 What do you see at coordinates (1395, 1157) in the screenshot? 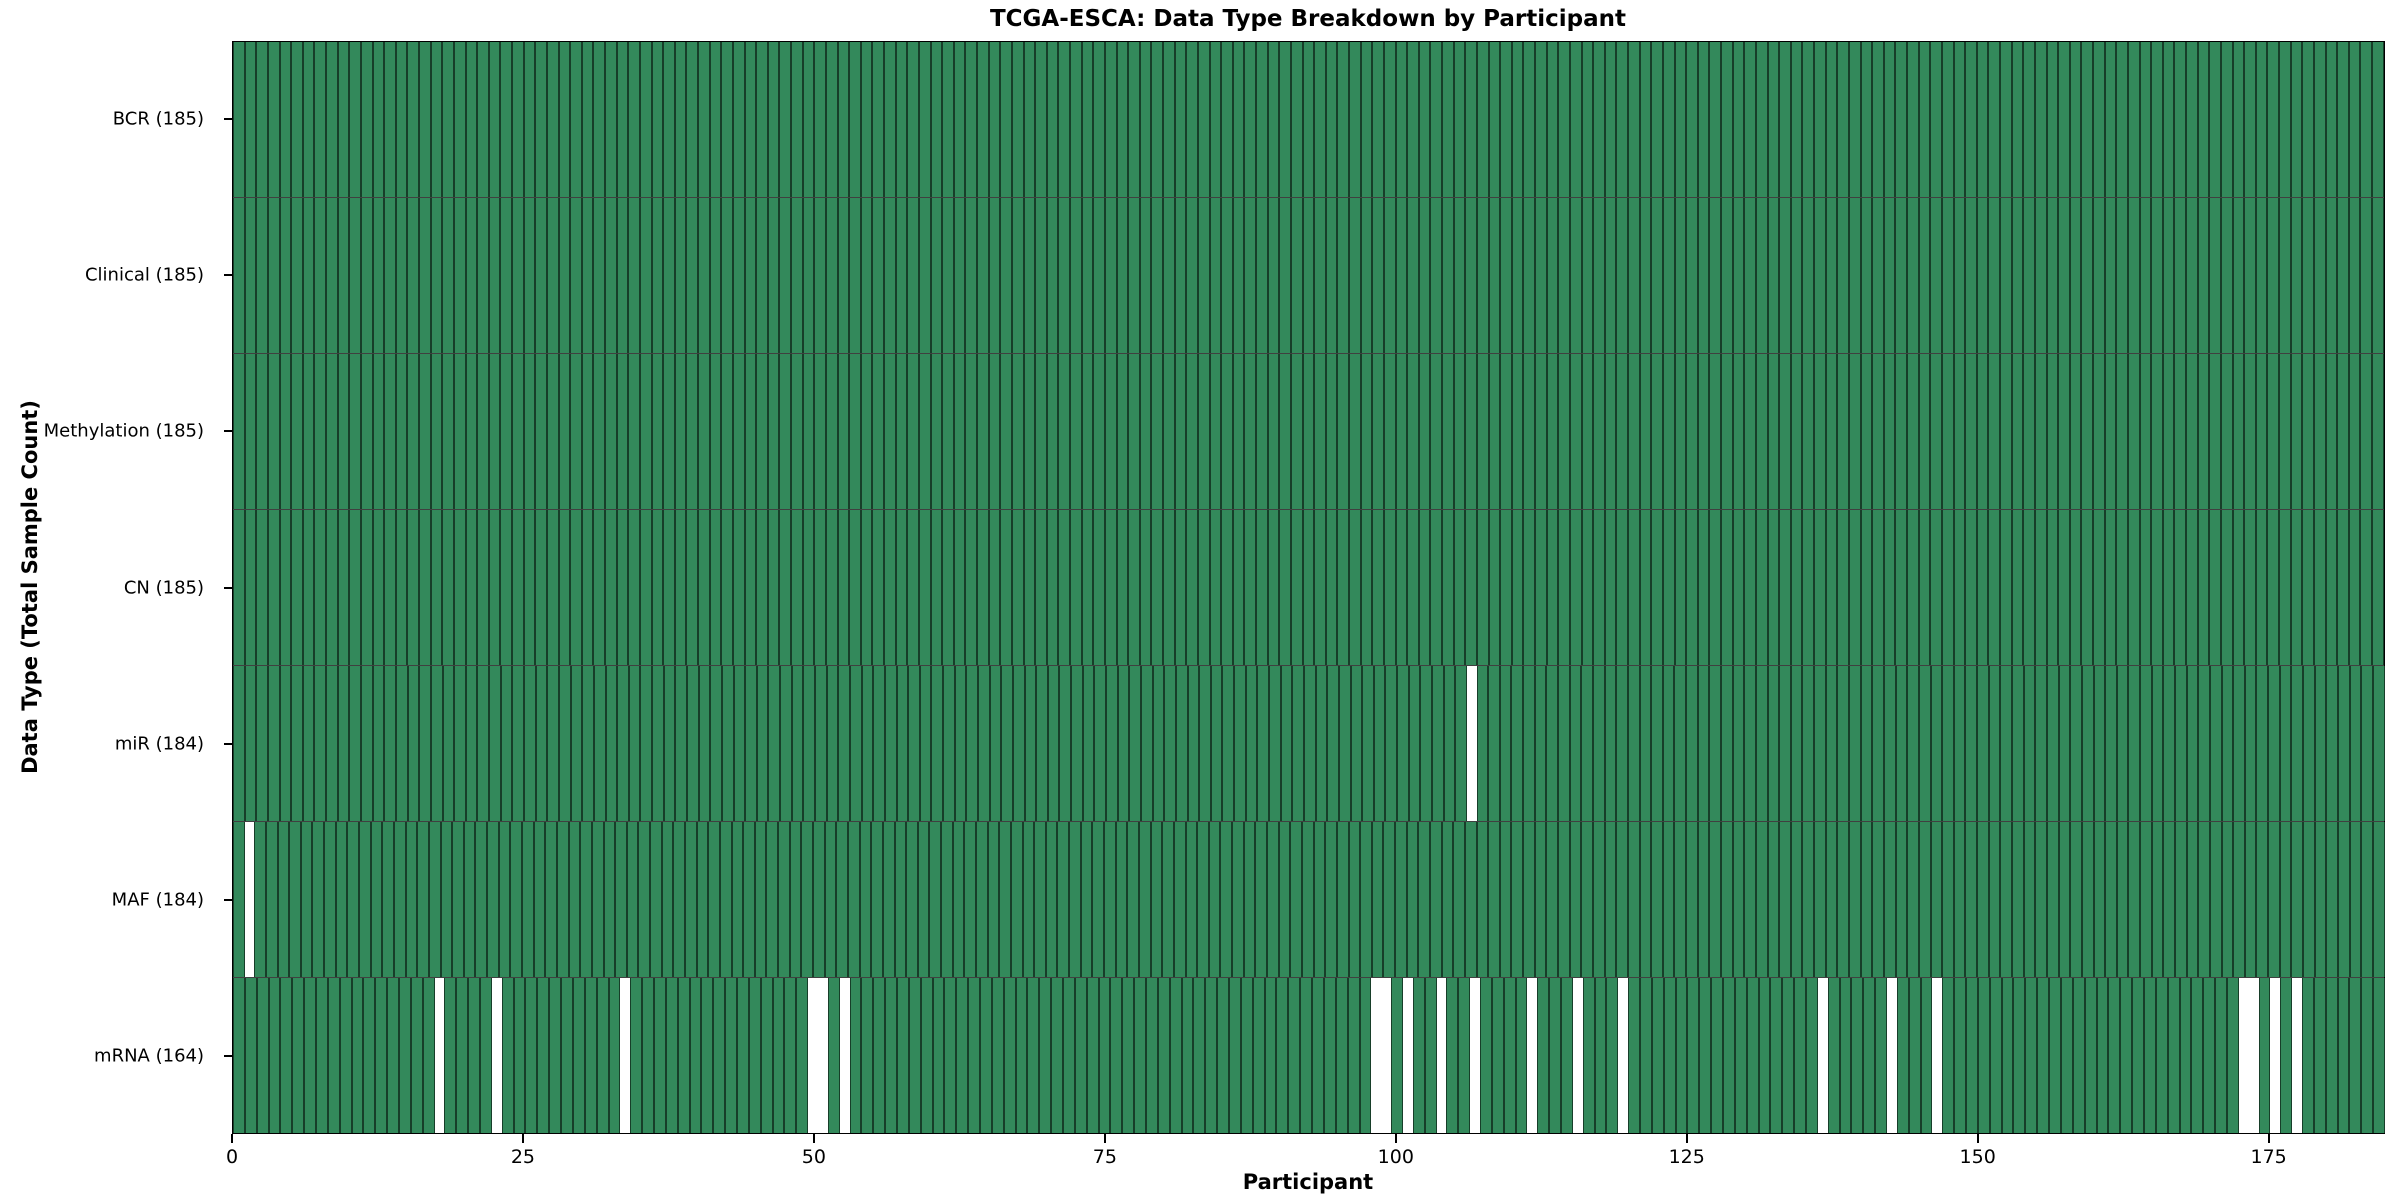
I see `x-tick-label-100: 100` at bounding box center [1395, 1157].